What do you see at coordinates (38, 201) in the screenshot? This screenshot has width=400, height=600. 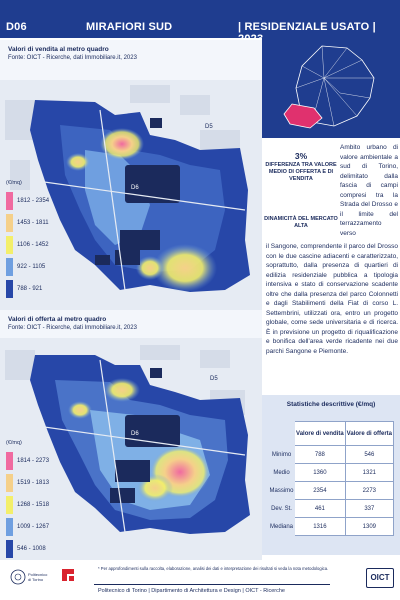 I see `legend-item: 1812 - 2354` at bounding box center [38, 201].